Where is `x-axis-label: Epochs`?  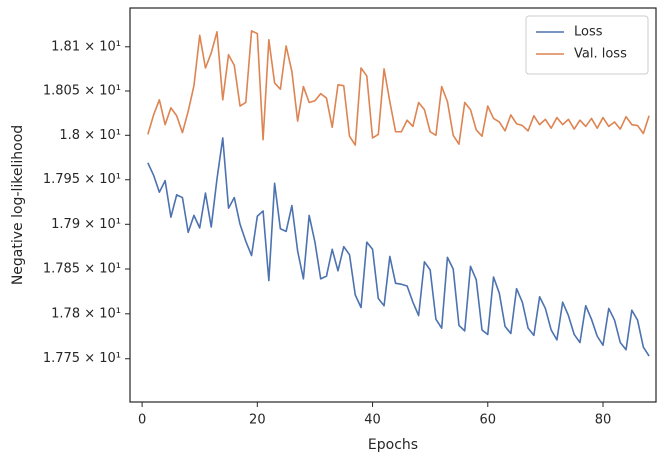 x-axis-label: Epochs is located at coordinates (393, 445).